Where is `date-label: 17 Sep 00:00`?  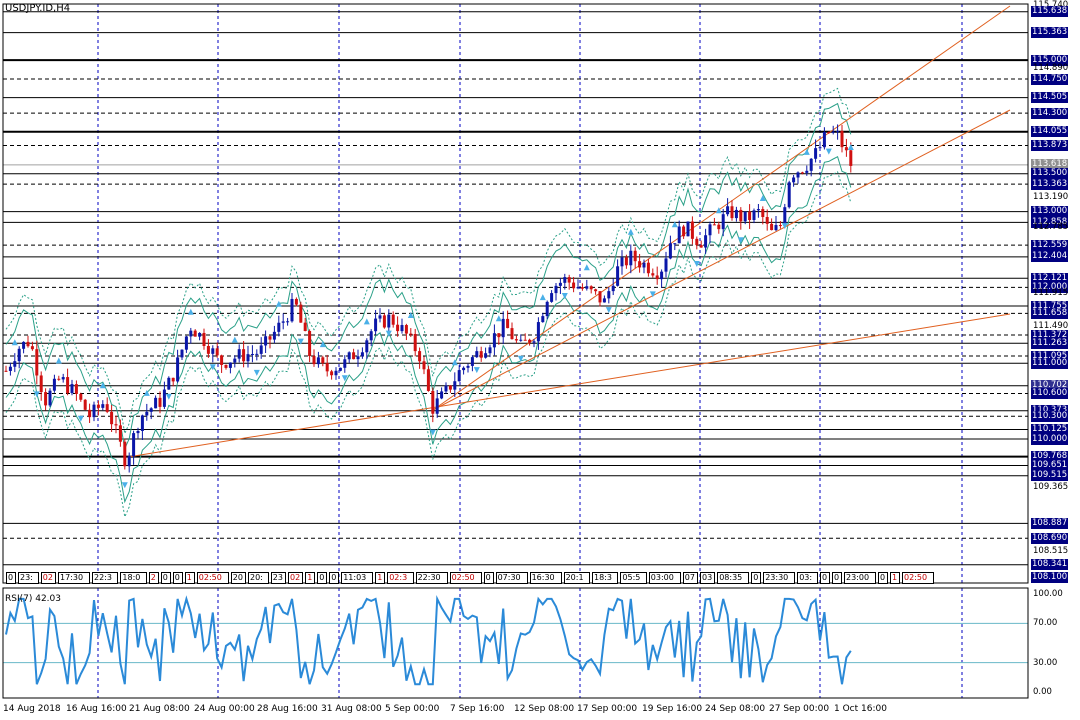
date-label: 17 Sep 00:00 is located at coordinates (607, 709).